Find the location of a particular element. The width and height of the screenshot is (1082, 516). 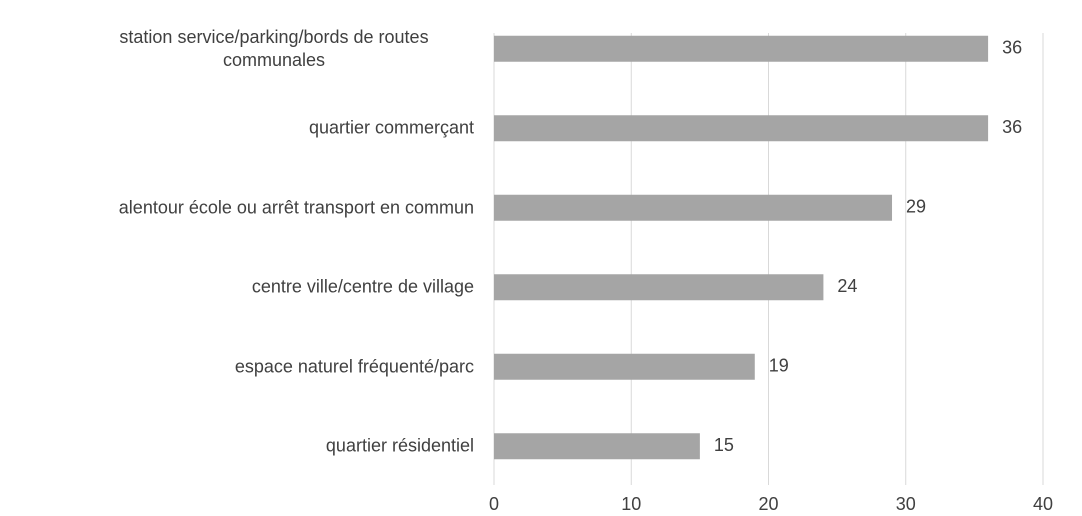

y-tick-label: quartier commerçant is located at coordinates (391, 127).